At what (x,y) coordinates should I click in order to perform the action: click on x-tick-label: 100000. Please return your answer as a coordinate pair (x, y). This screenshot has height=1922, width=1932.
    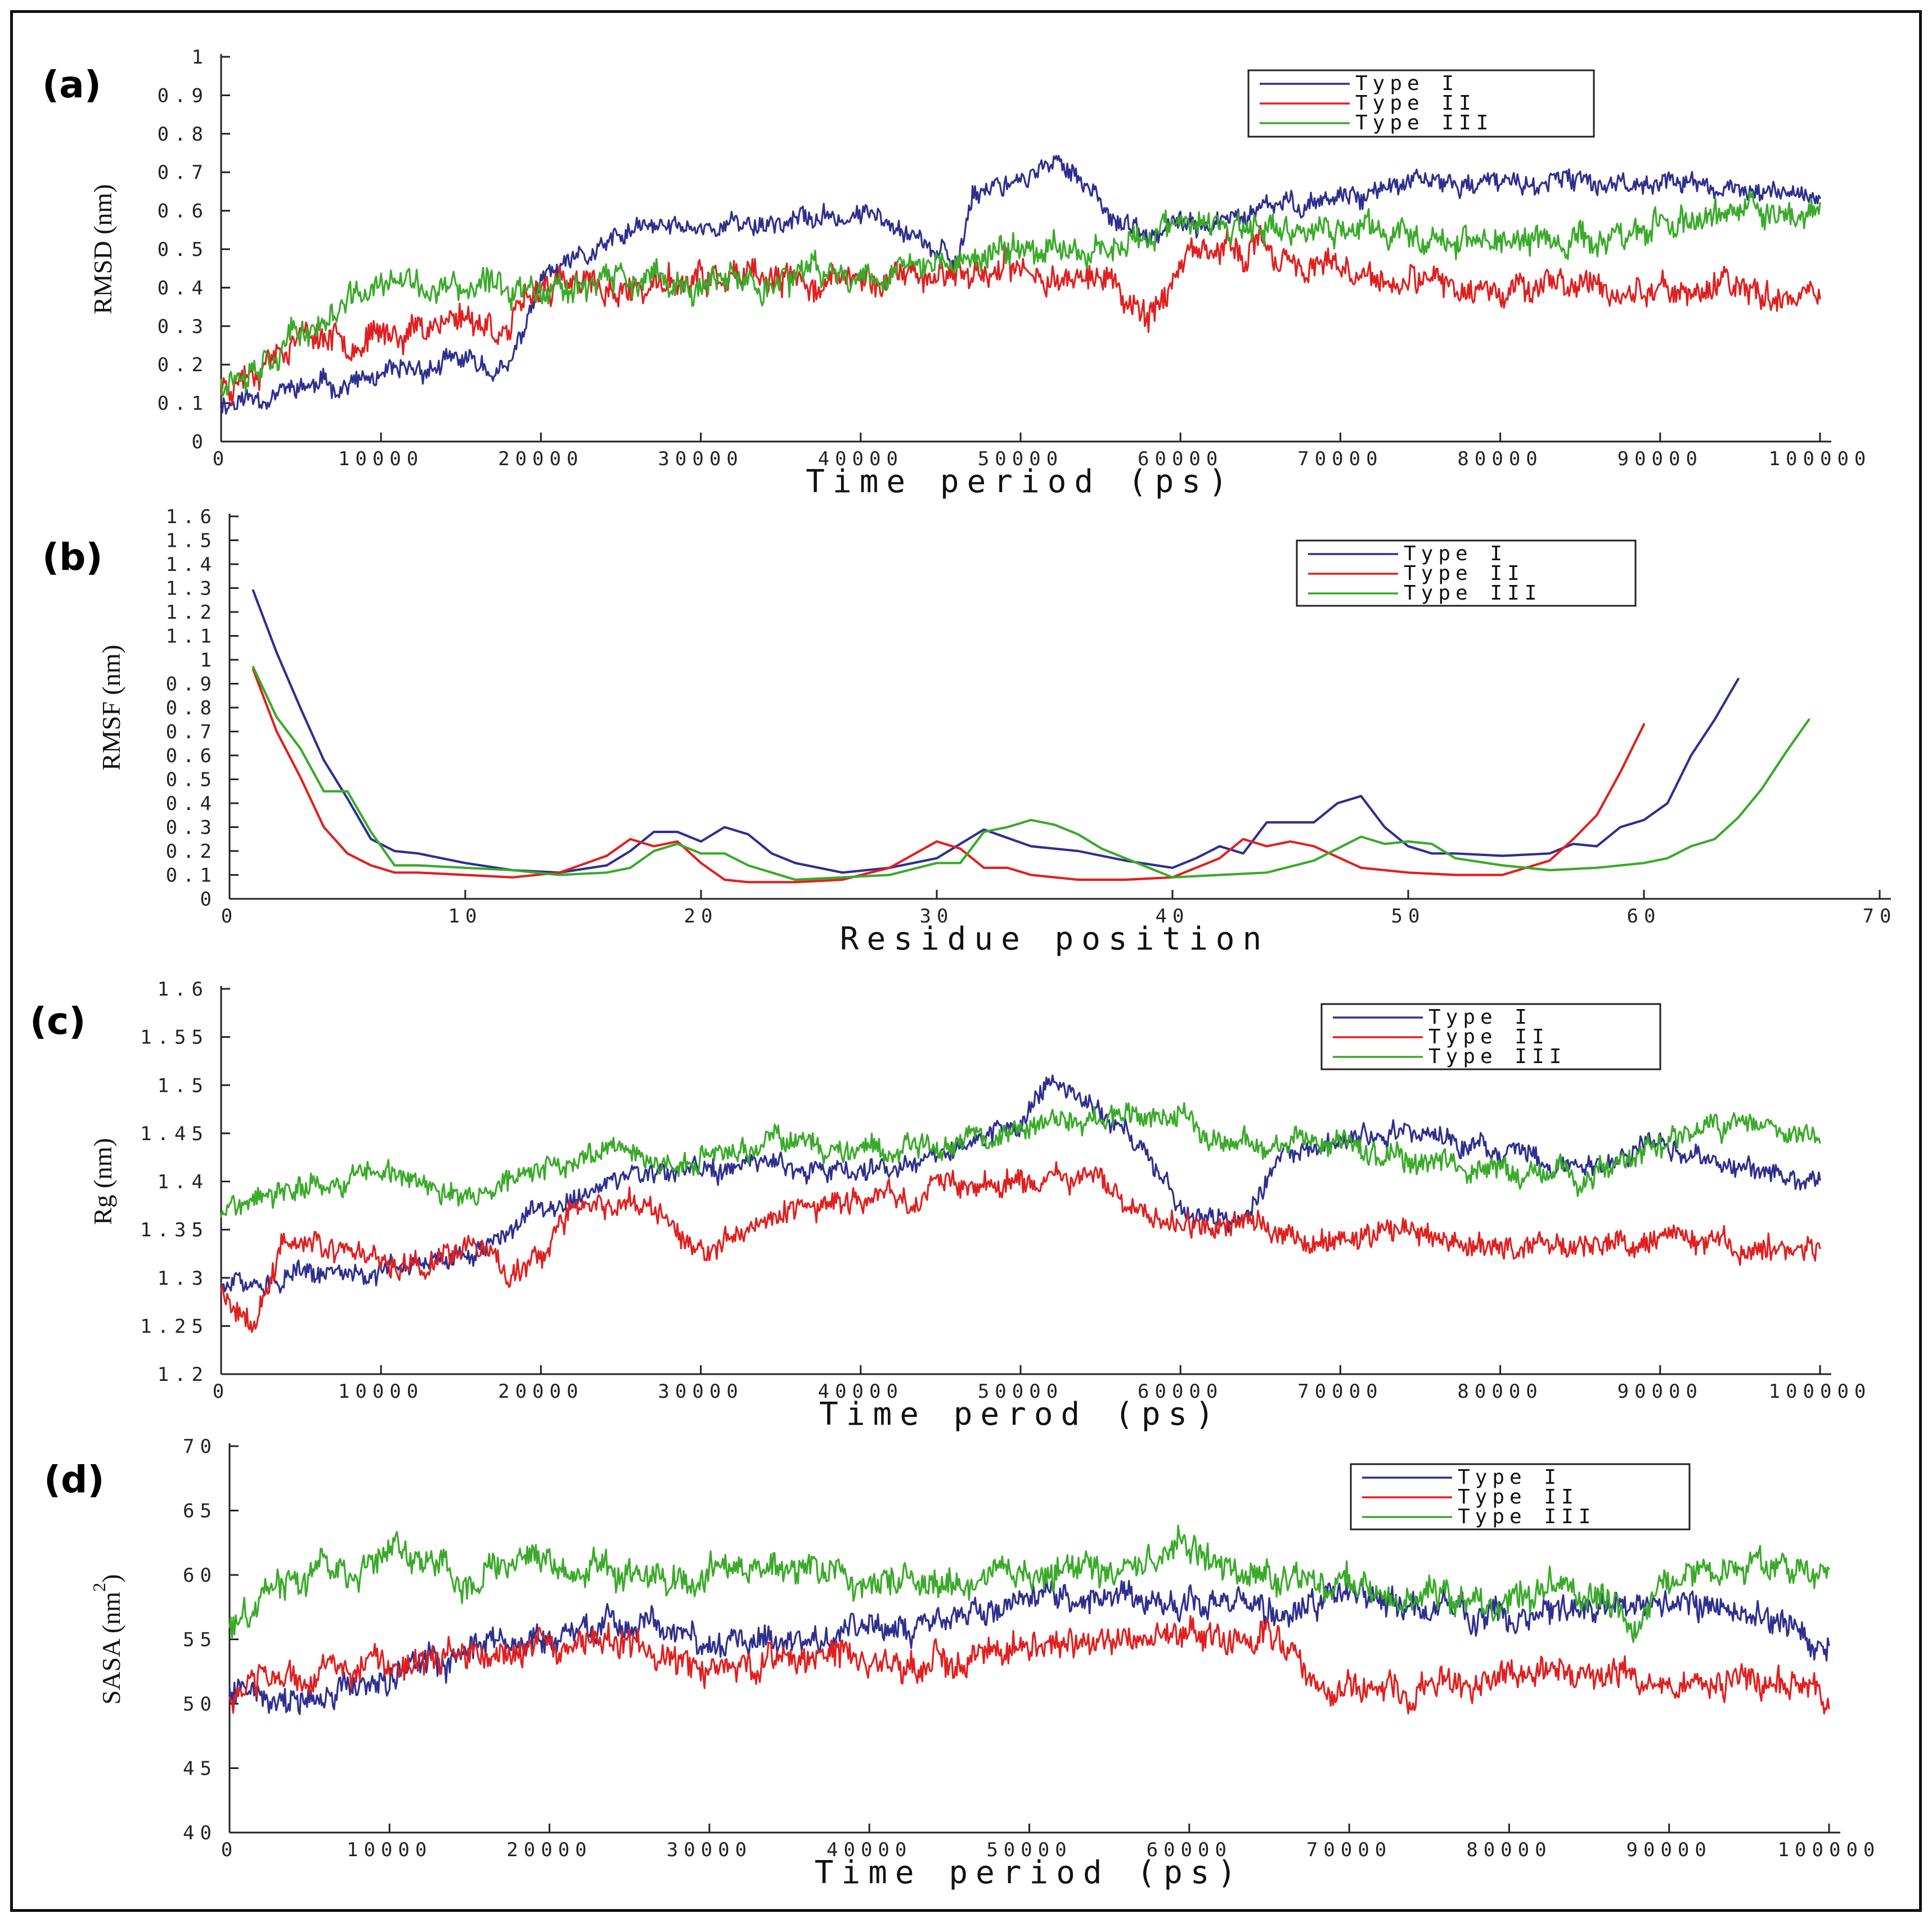
    Looking at the image, I should click on (1829, 1850).